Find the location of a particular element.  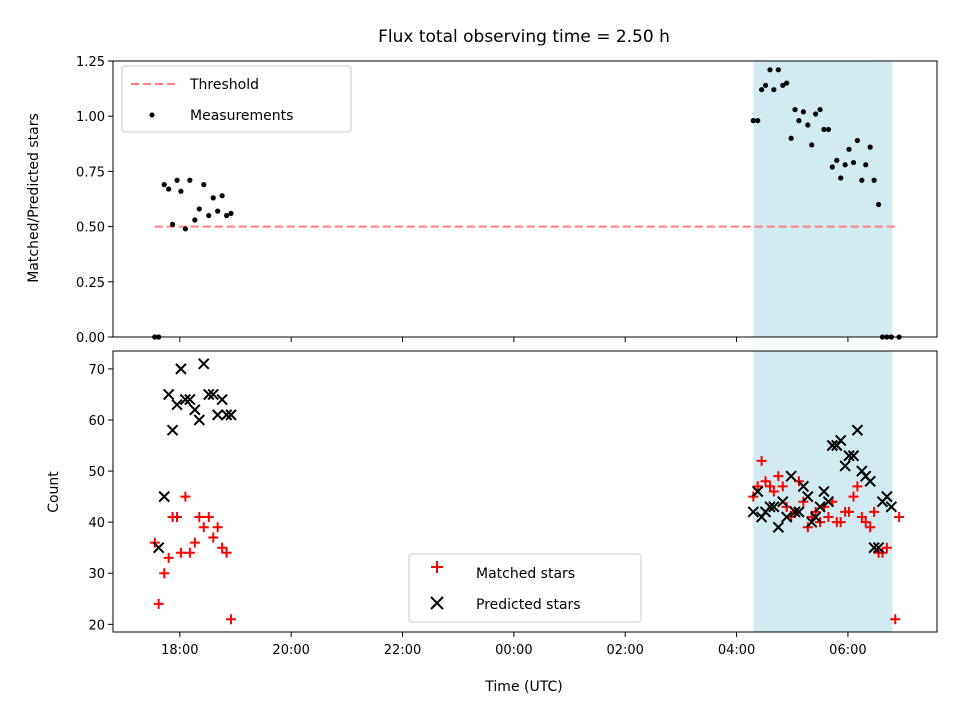

count-legend-box is located at coordinates (525, 588).